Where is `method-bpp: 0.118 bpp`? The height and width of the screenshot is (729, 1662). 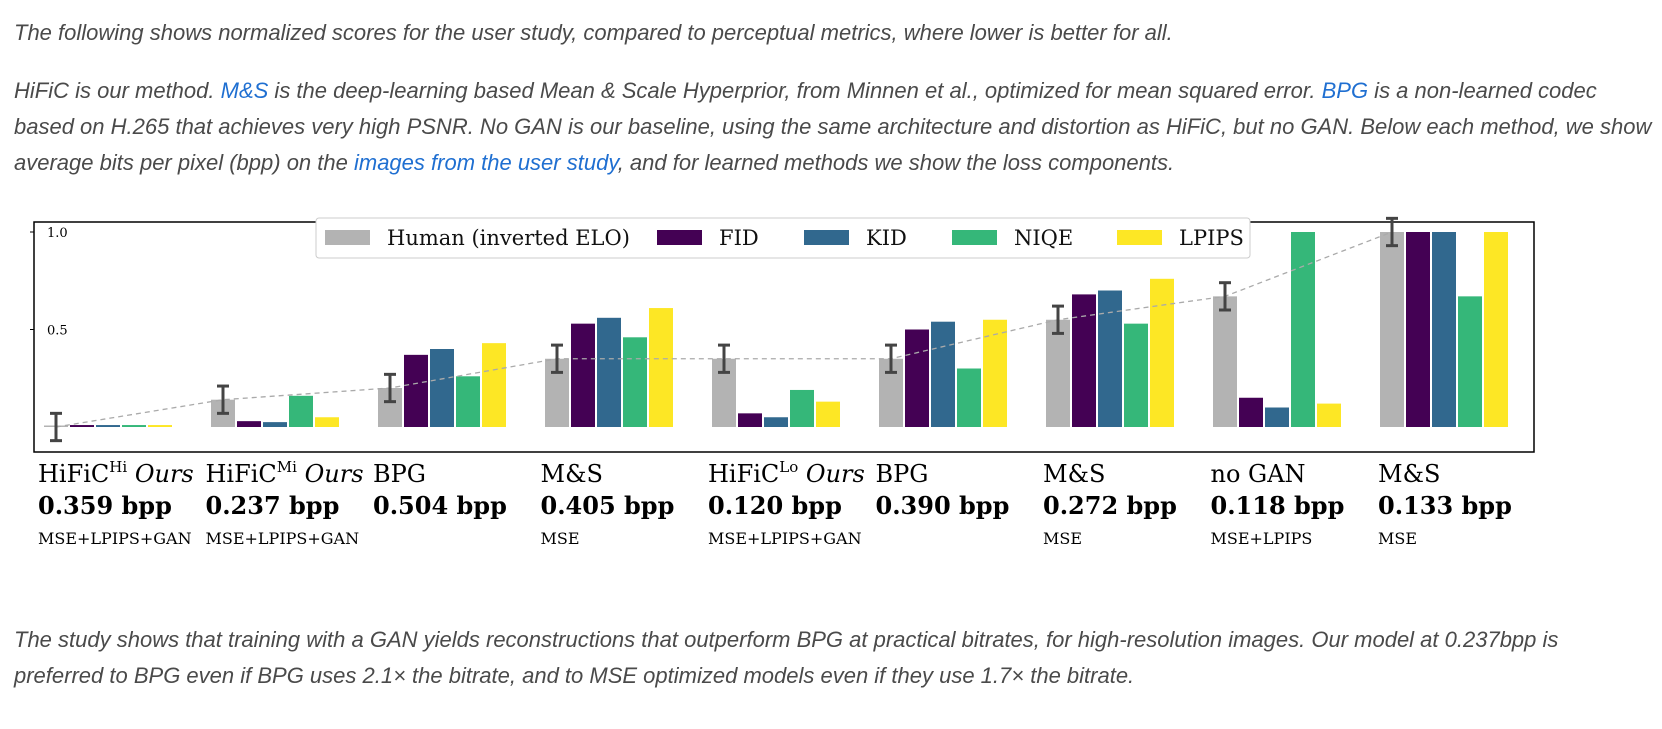 method-bpp: 0.118 bpp is located at coordinates (1278, 505).